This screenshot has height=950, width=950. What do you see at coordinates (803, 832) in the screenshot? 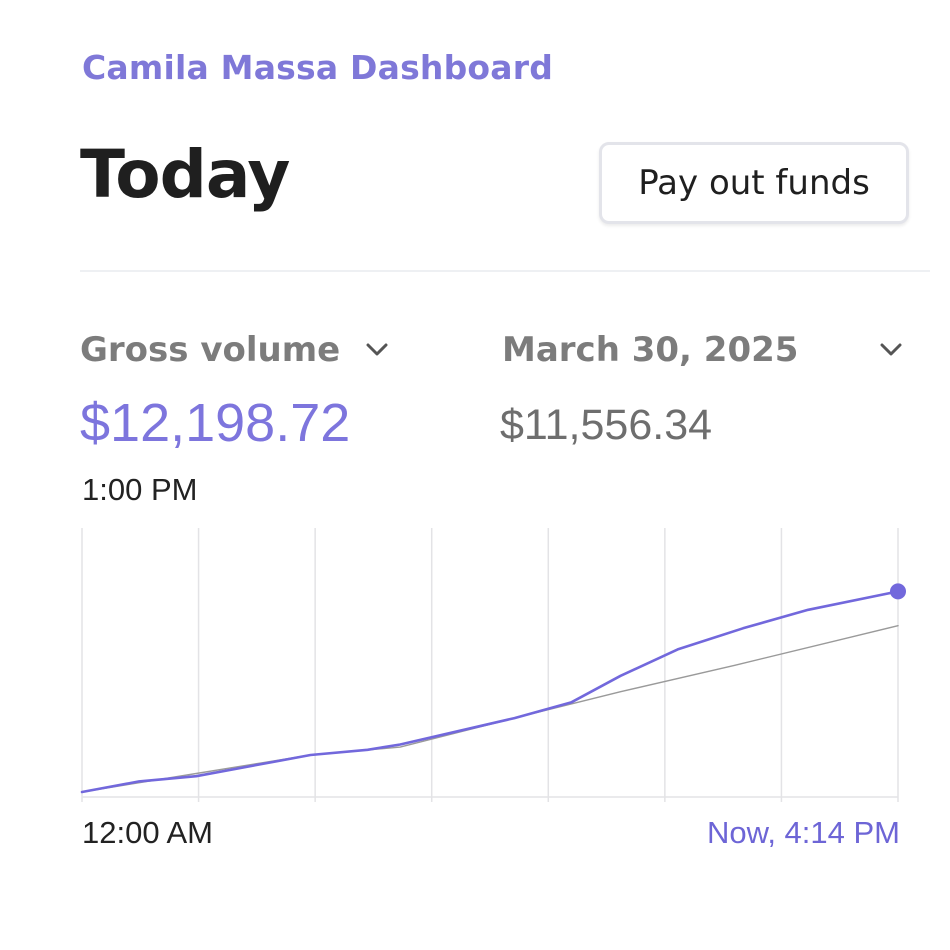
I see `x-axis-end-label: Now, 4:14 PM` at bounding box center [803, 832].